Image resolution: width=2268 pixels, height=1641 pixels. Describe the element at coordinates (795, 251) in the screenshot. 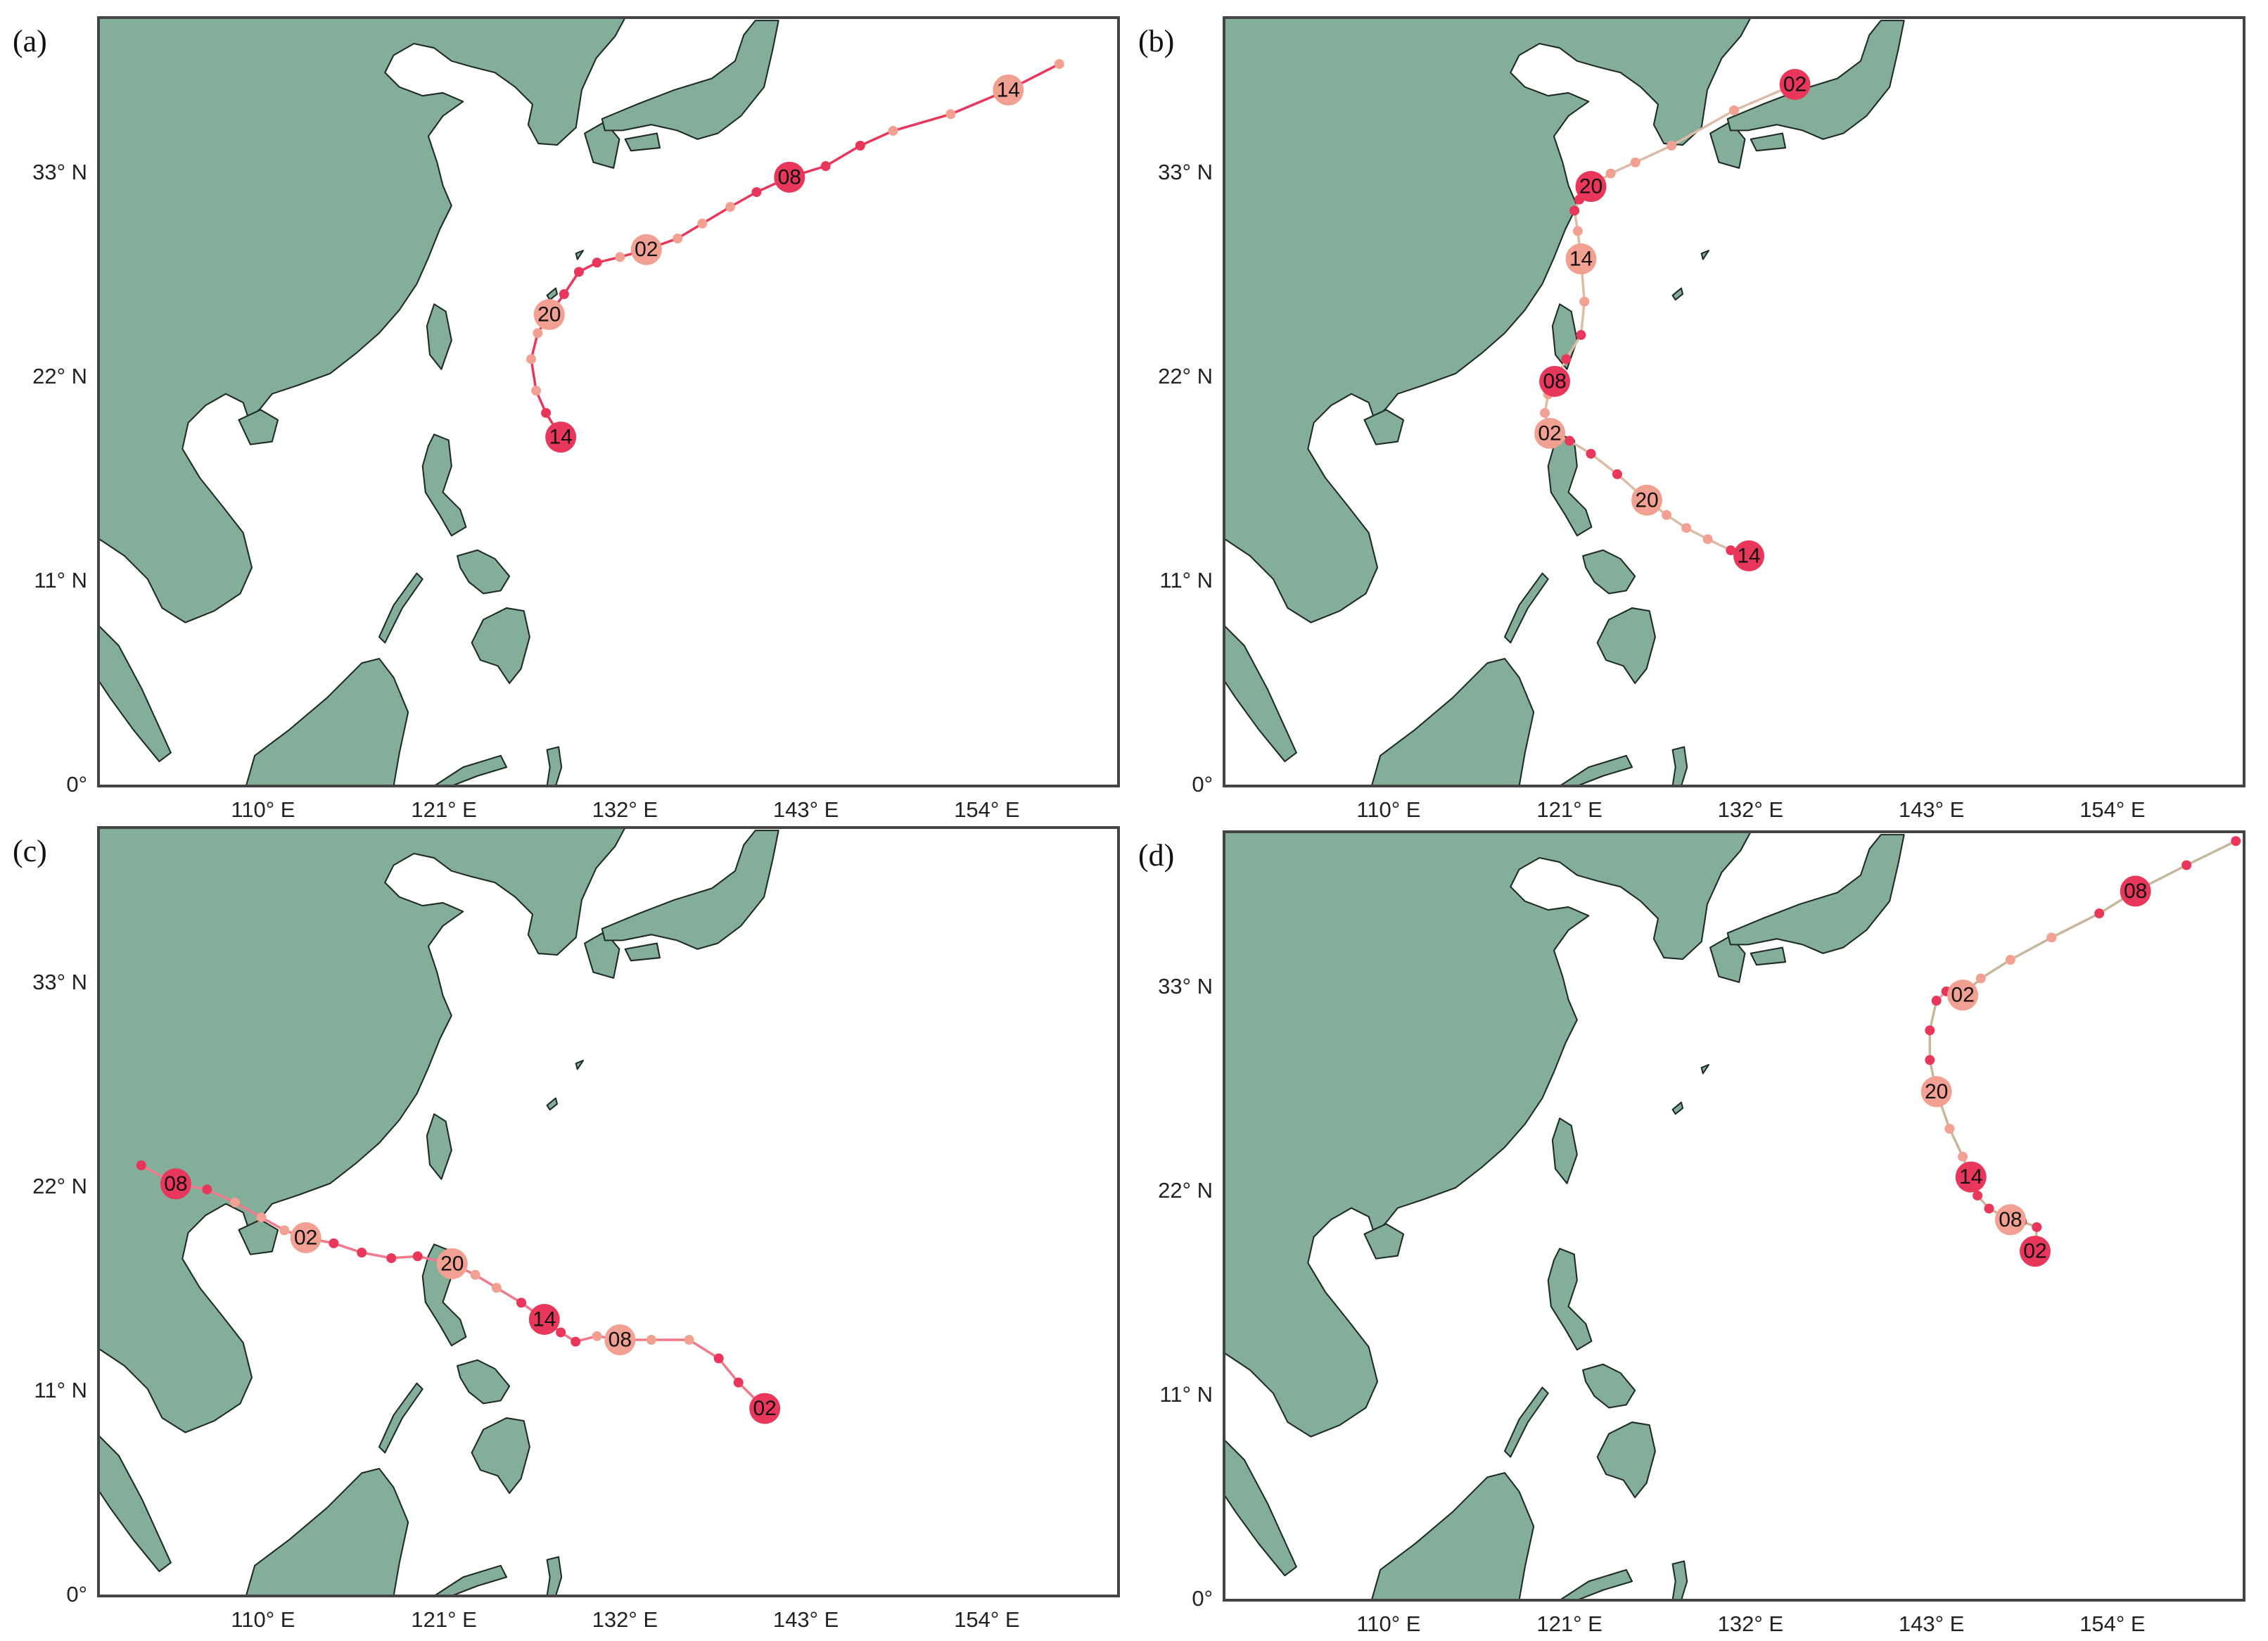

I see `track-line` at that location.